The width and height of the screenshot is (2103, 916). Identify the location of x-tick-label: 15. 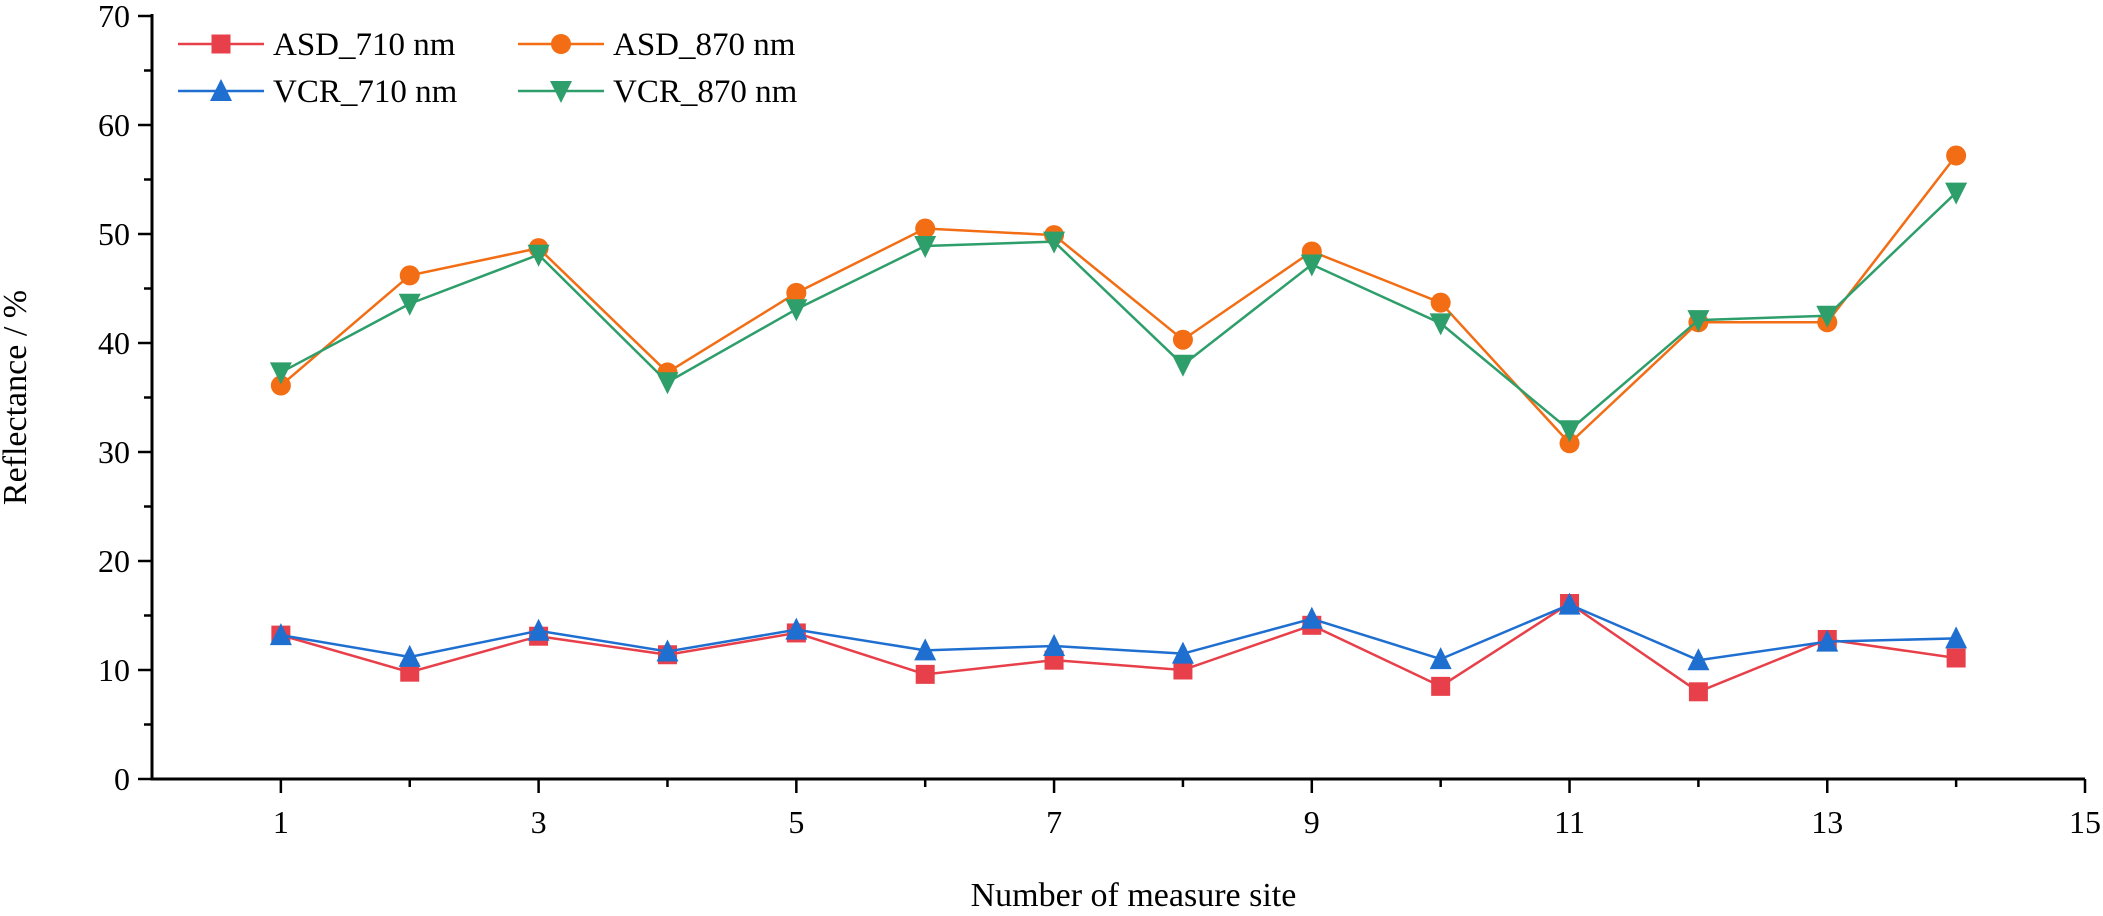
(2085, 822).